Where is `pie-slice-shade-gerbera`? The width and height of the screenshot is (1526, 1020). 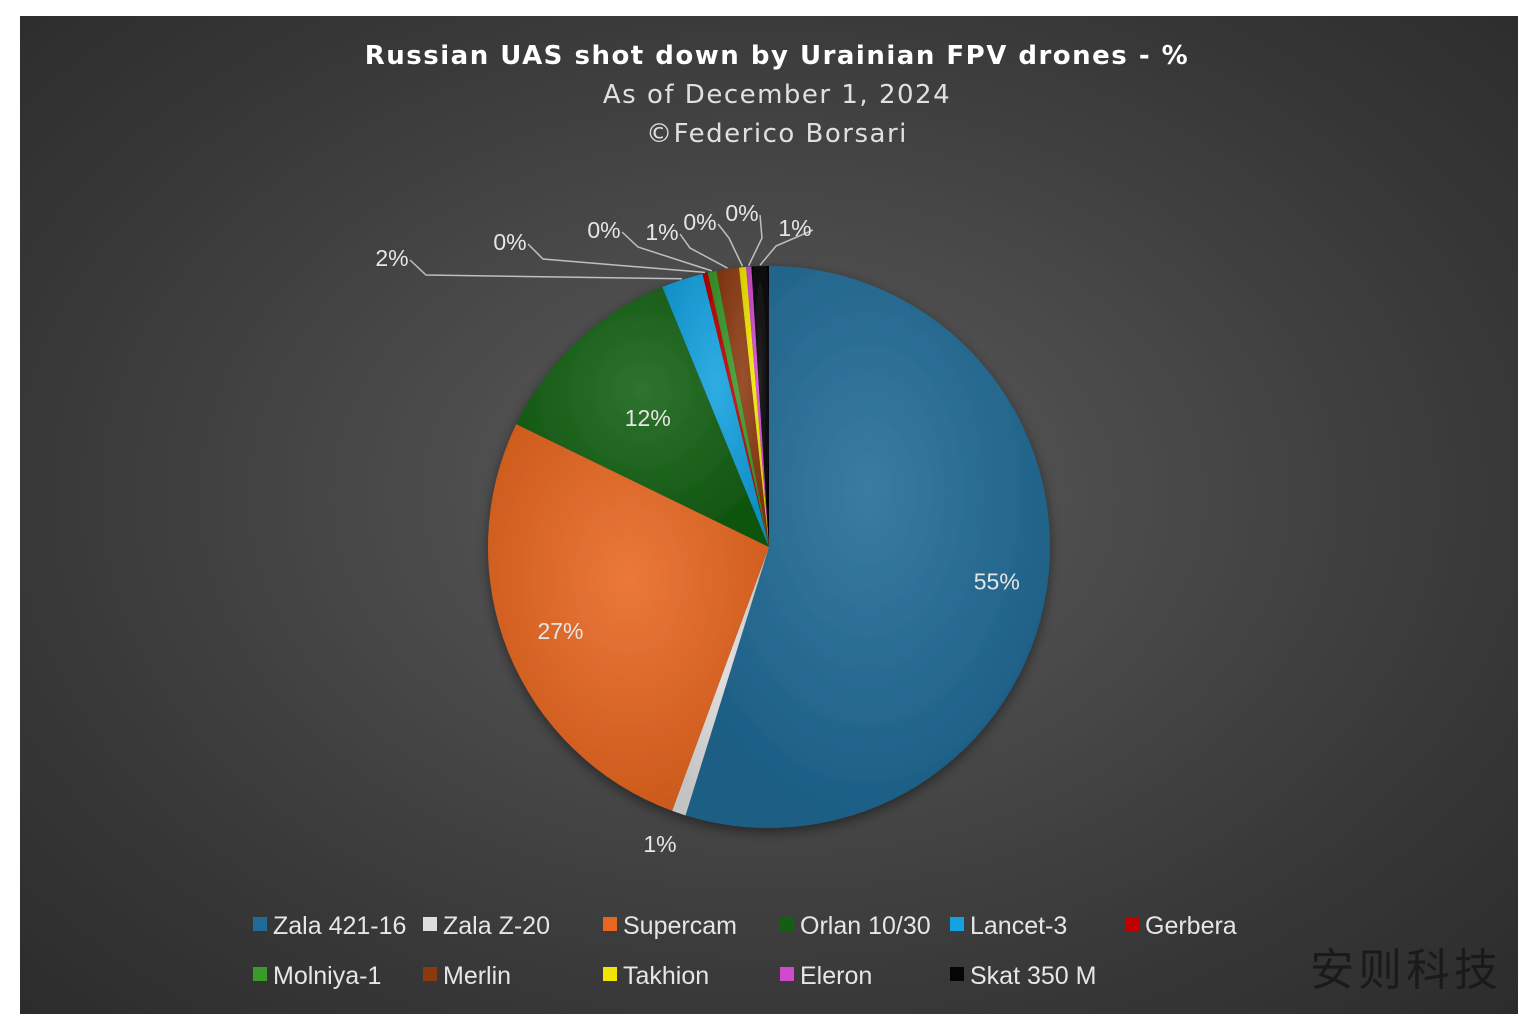
pie-slice-shade-gerbera is located at coordinates (735, 409).